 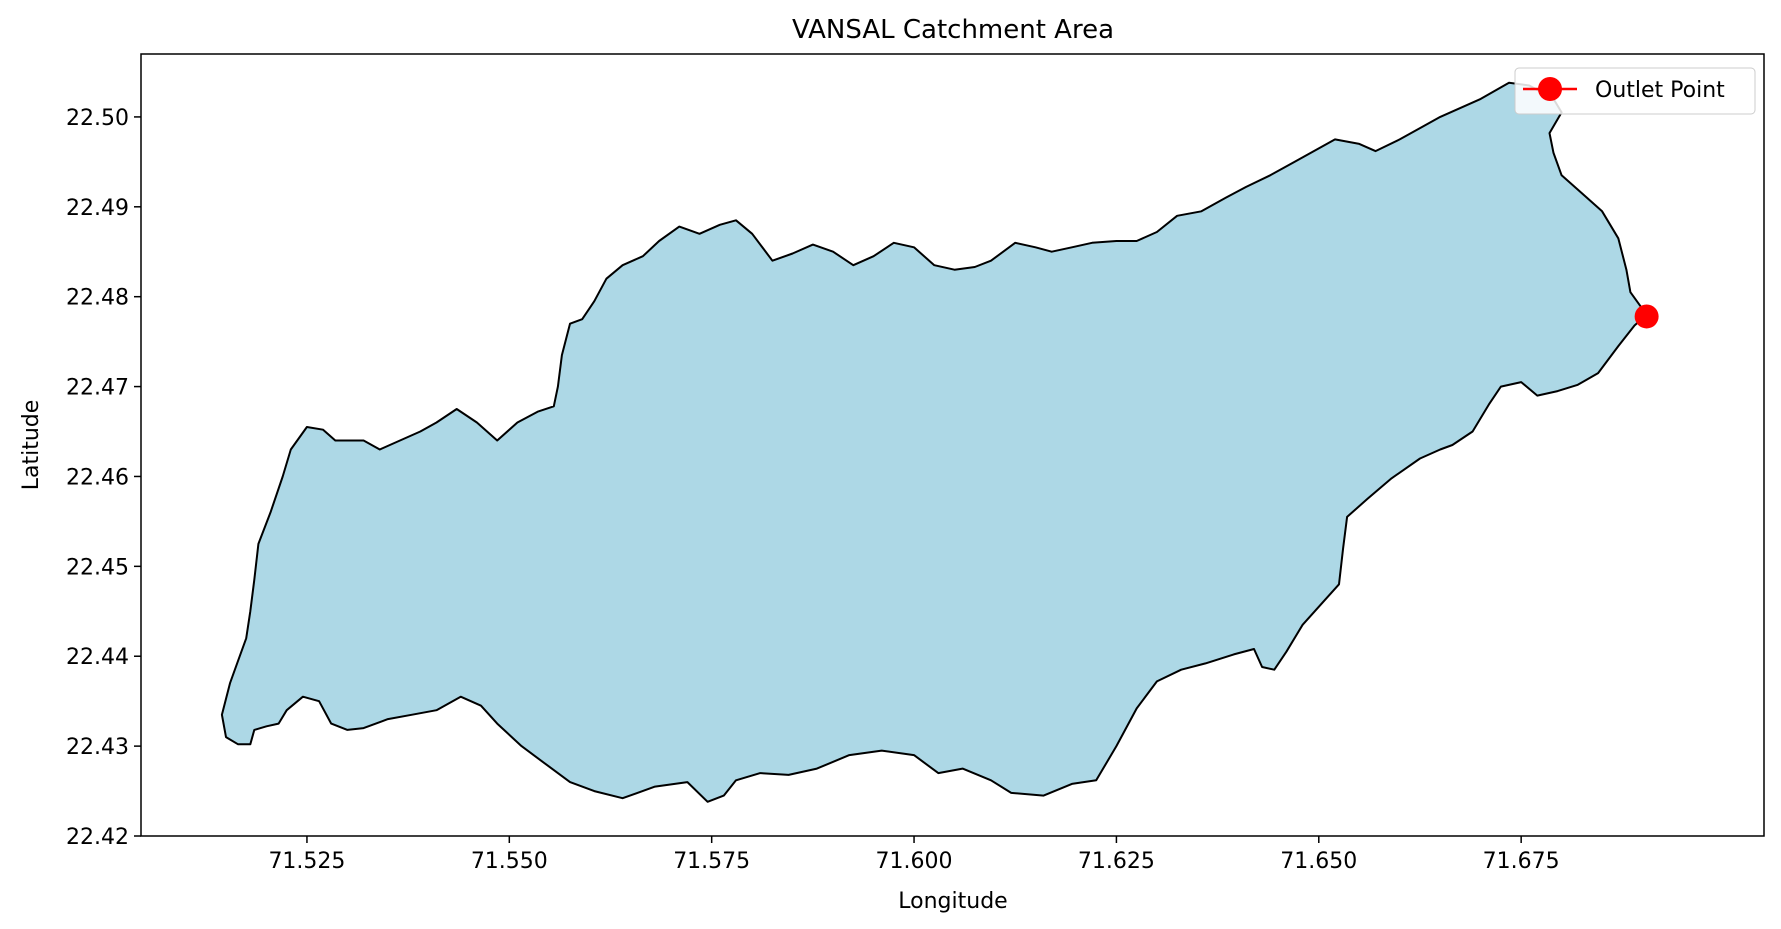 What do you see at coordinates (31, 445) in the screenshot?
I see `y-axis-label: Latitude` at bounding box center [31, 445].